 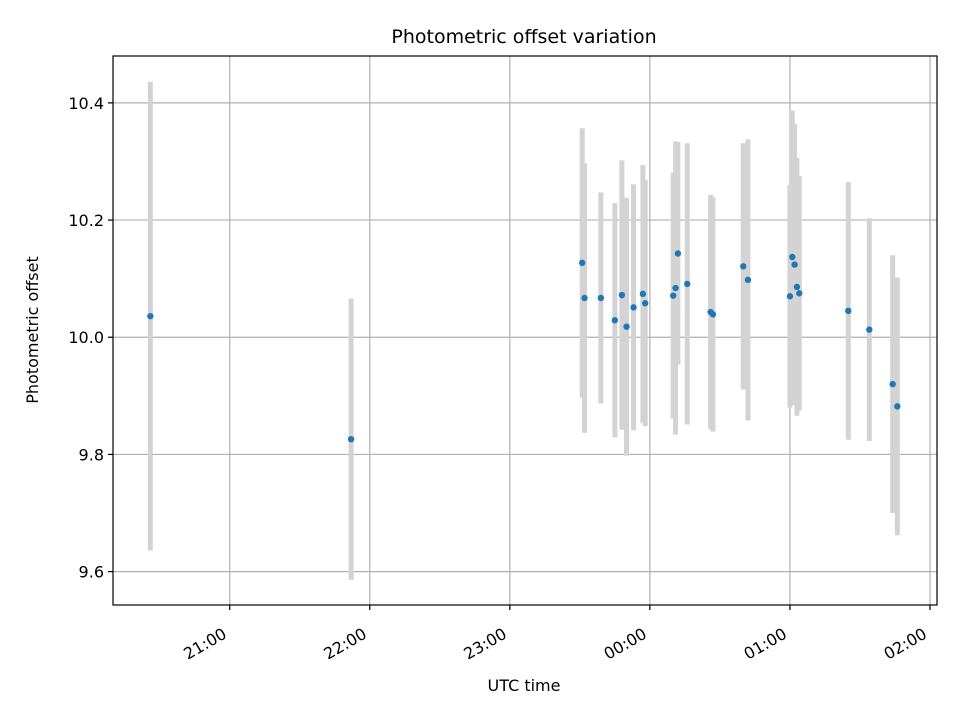 I want to click on x-axis-label: UTC time, so click(x=524, y=685).